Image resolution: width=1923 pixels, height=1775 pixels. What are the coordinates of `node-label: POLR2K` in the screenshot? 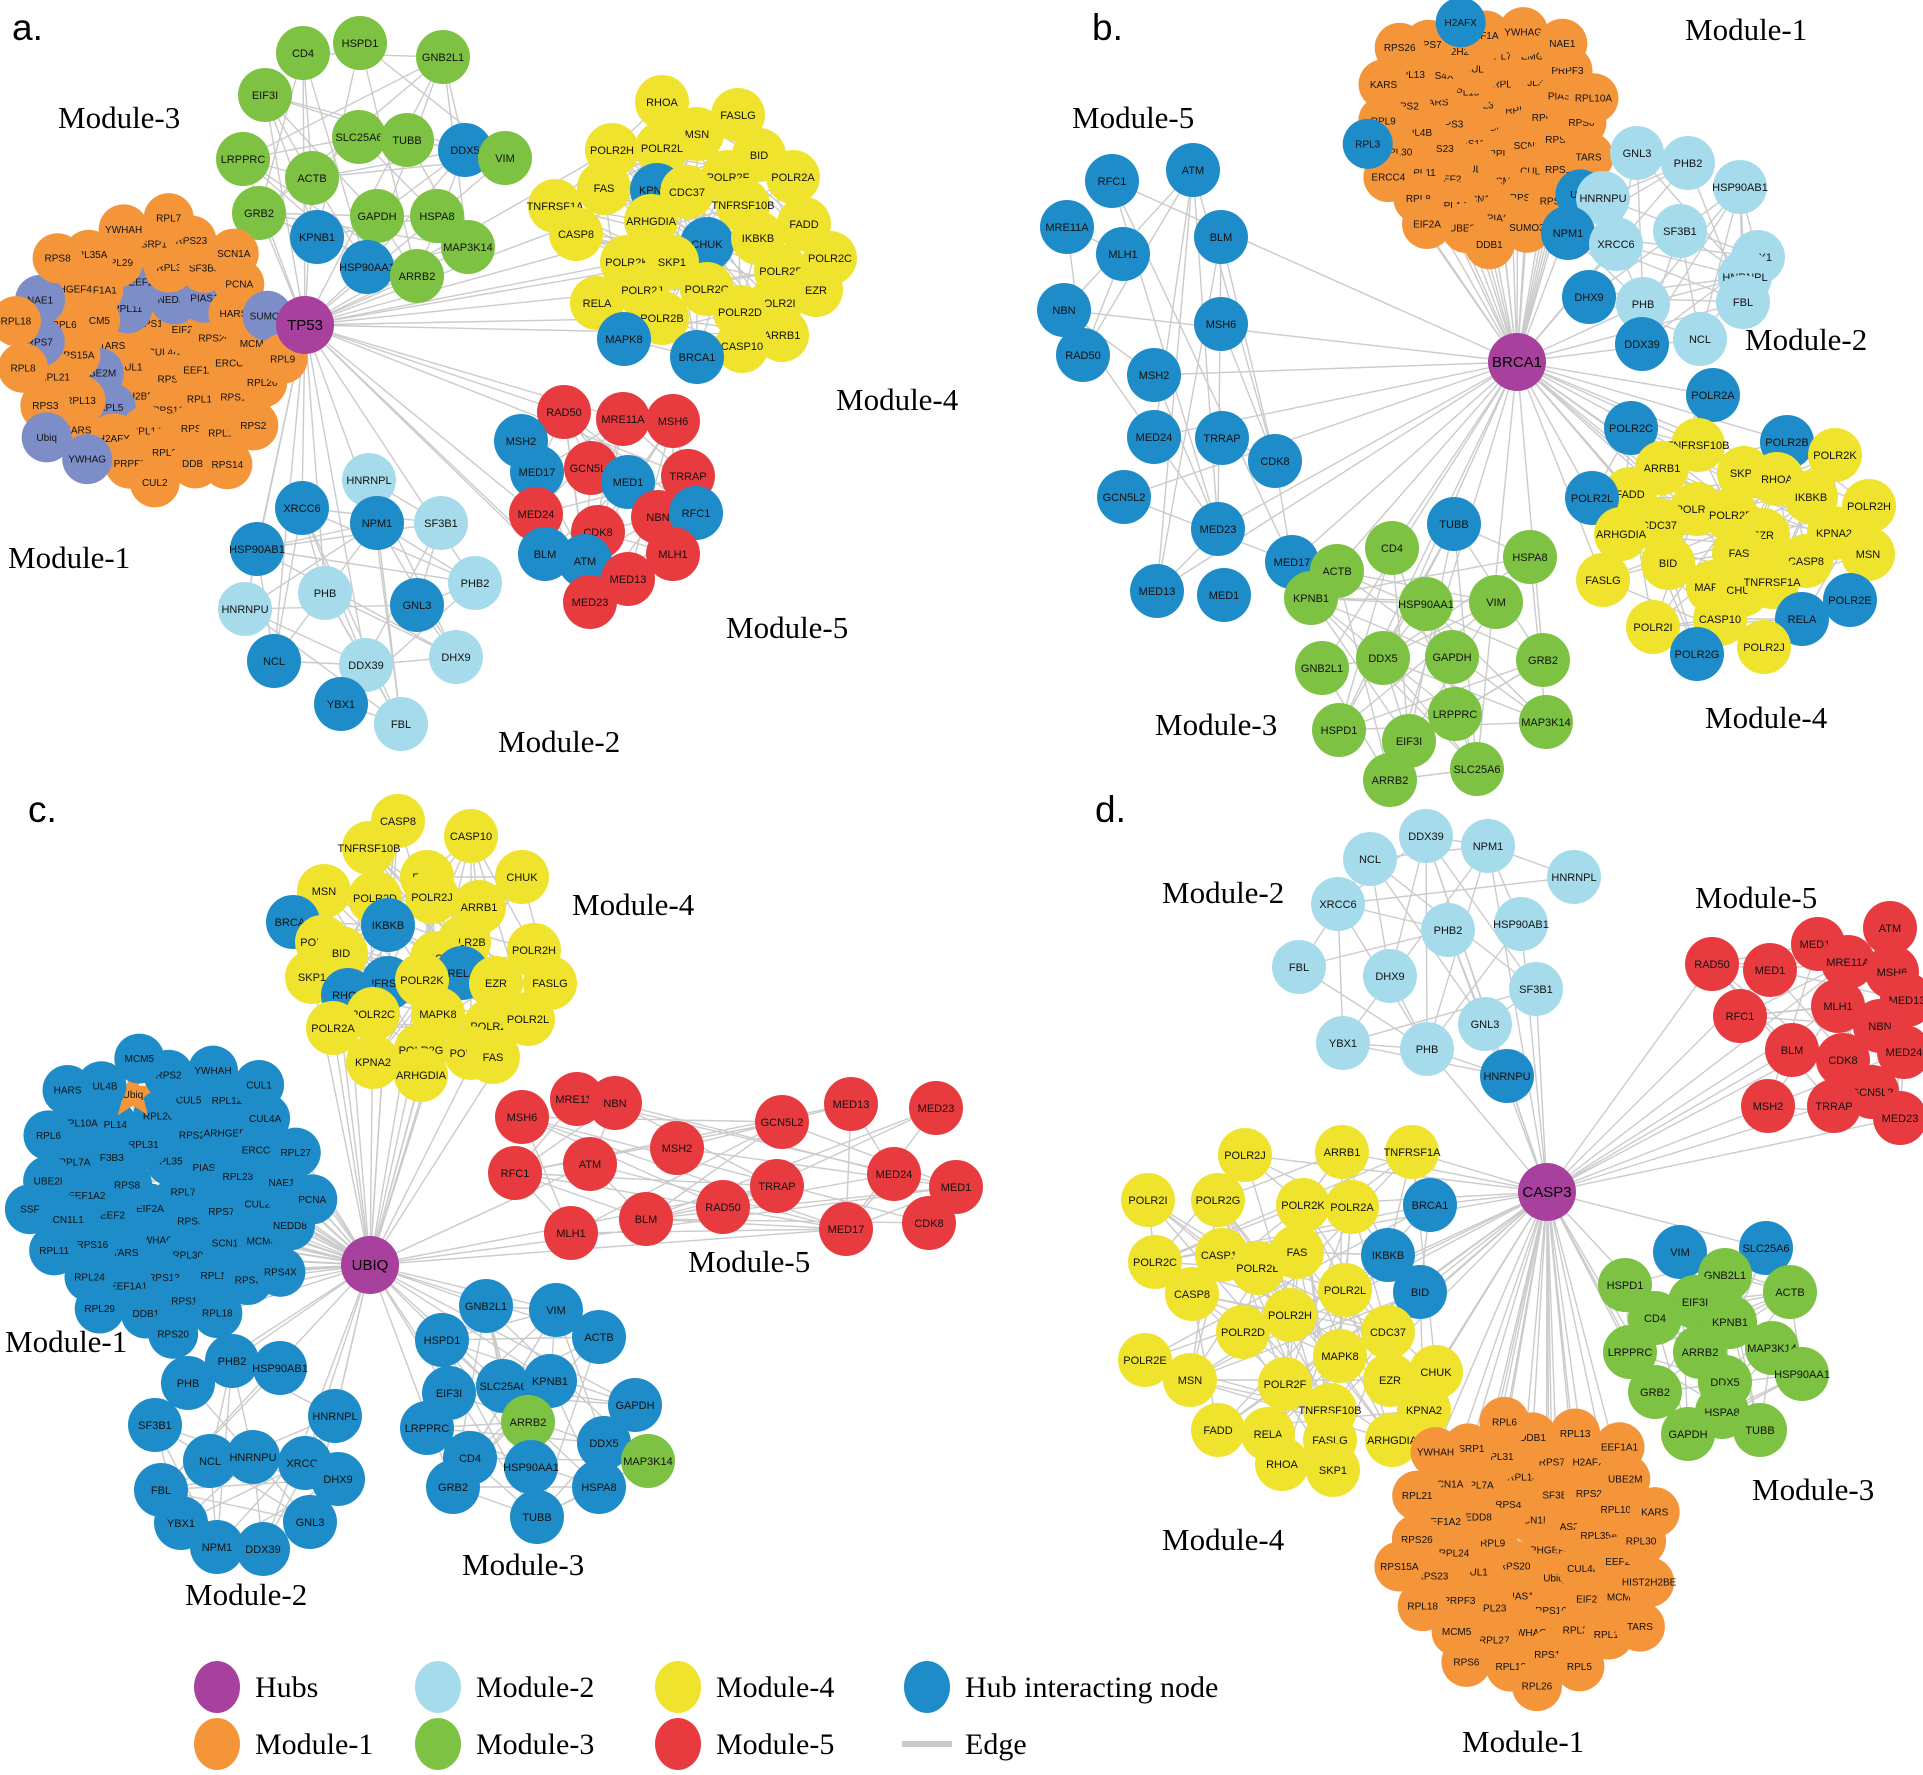 It's located at (1303, 1206).